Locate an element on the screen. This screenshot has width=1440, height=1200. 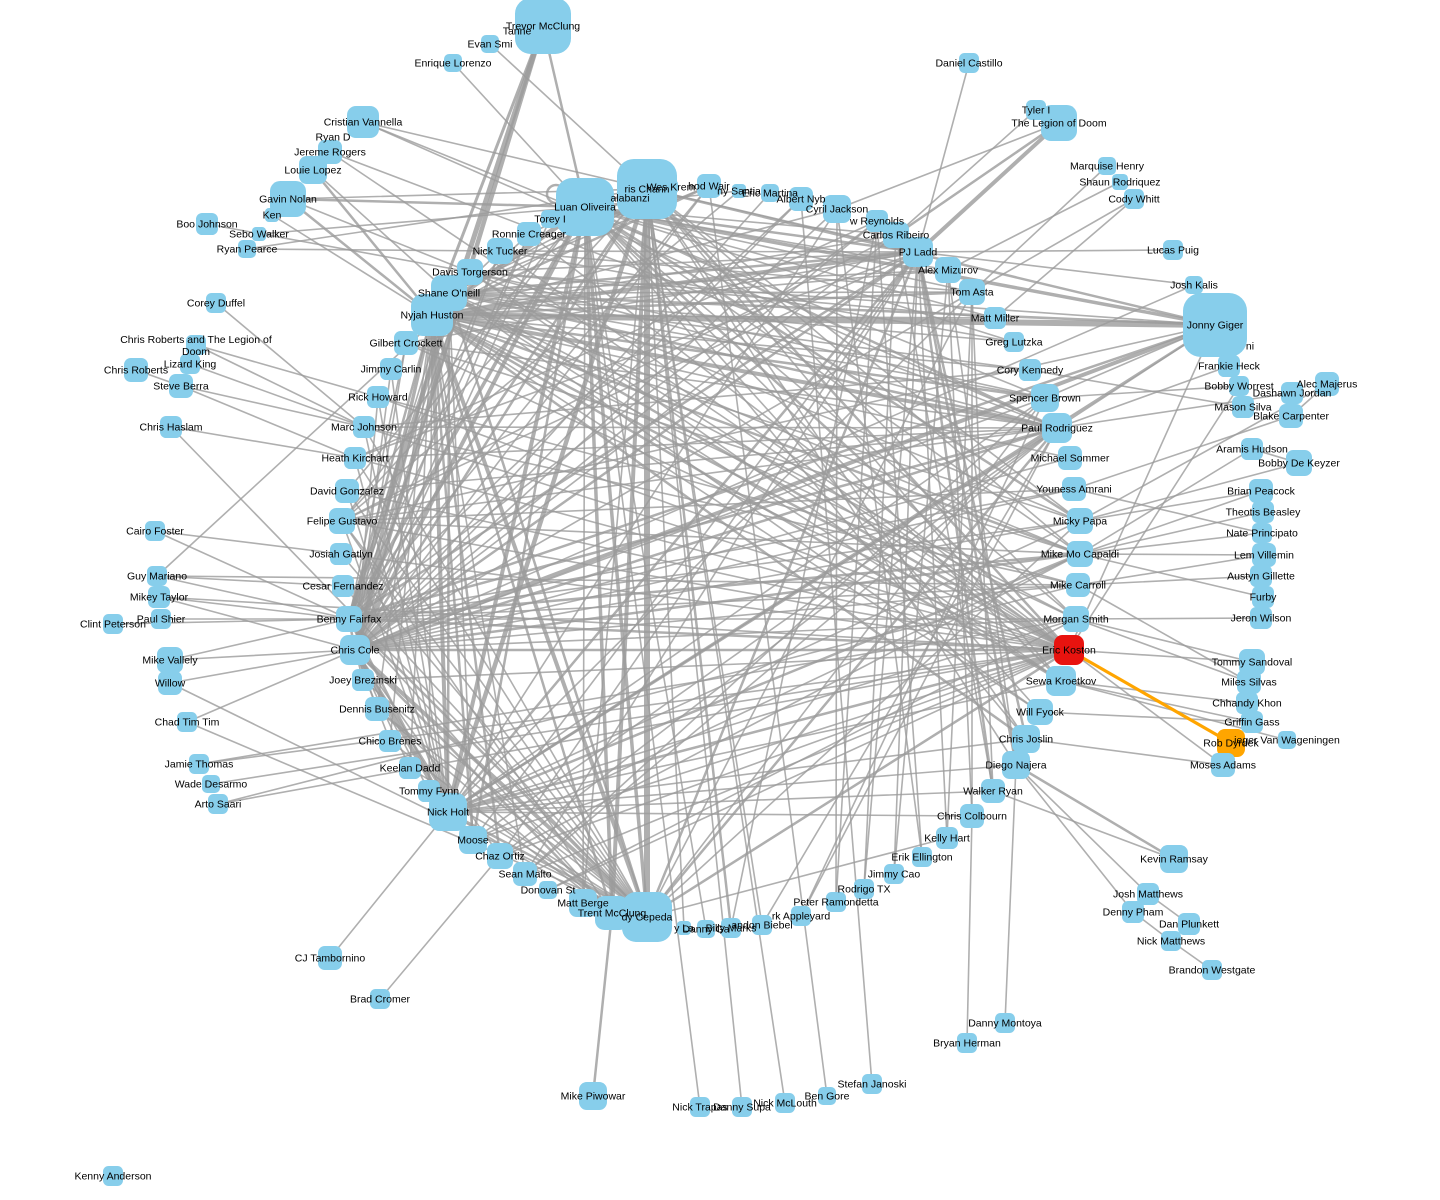
node-moose is located at coordinates (473, 840).